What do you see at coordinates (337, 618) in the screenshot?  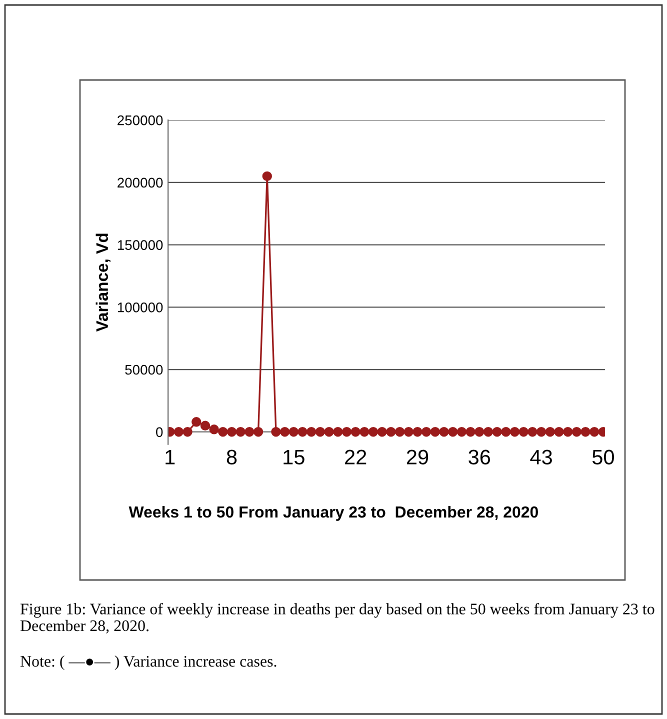 I see `caption: Figure 1b: Variance of weekly increase in deaths per day based on the 50 weeks from January 23 to December 28, 2020.` at bounding box center [337, 618].